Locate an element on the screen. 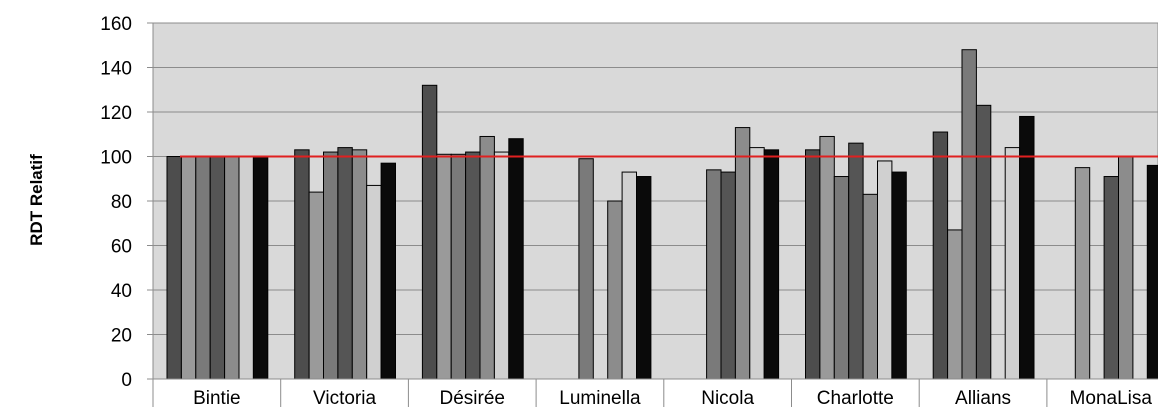  y-tick-label: 100 is located at coordinates (116, 158).